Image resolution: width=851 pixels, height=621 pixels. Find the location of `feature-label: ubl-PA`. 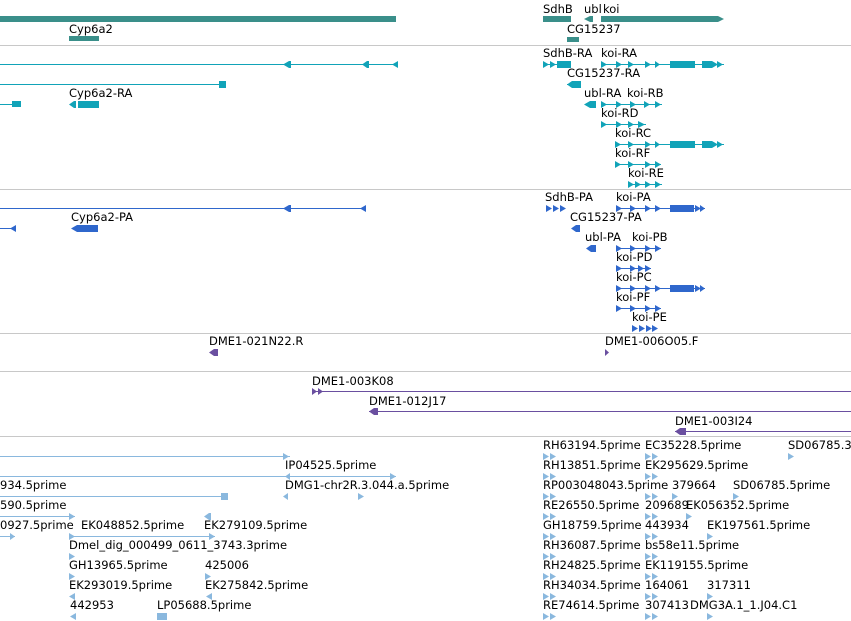

feature-label: ubl-PA is located at coordinates (603, 237).